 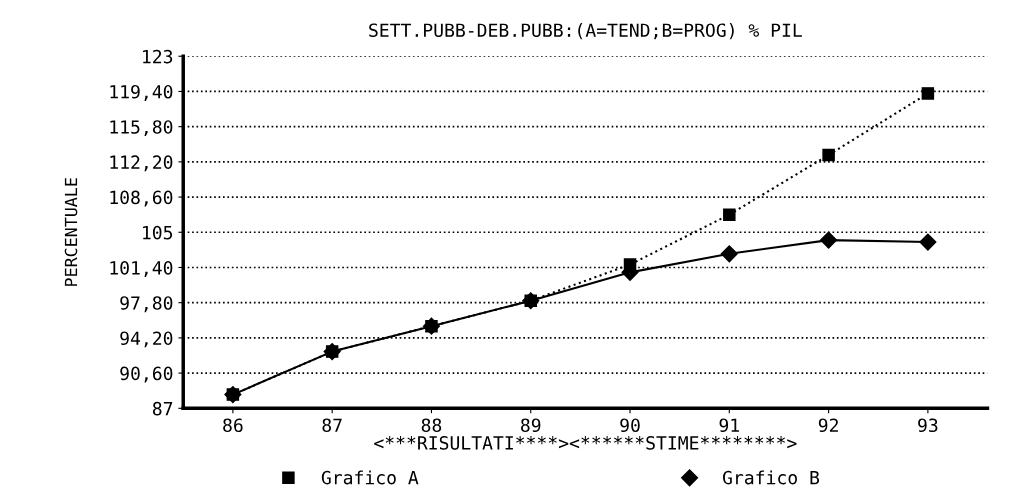 What do you see at coordinates (141, 198) in the screenshot?
I see `y-tick-label: 108,60` at bounding box center [141, 198].